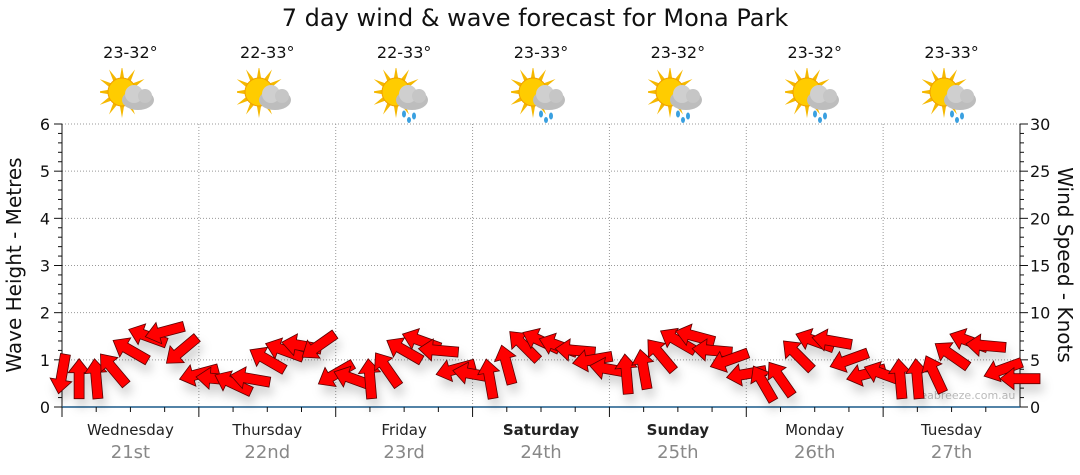 The width and height of the screenshot is (1080, 475). I want to click on day-name: Tuesday, so click(952, 430).